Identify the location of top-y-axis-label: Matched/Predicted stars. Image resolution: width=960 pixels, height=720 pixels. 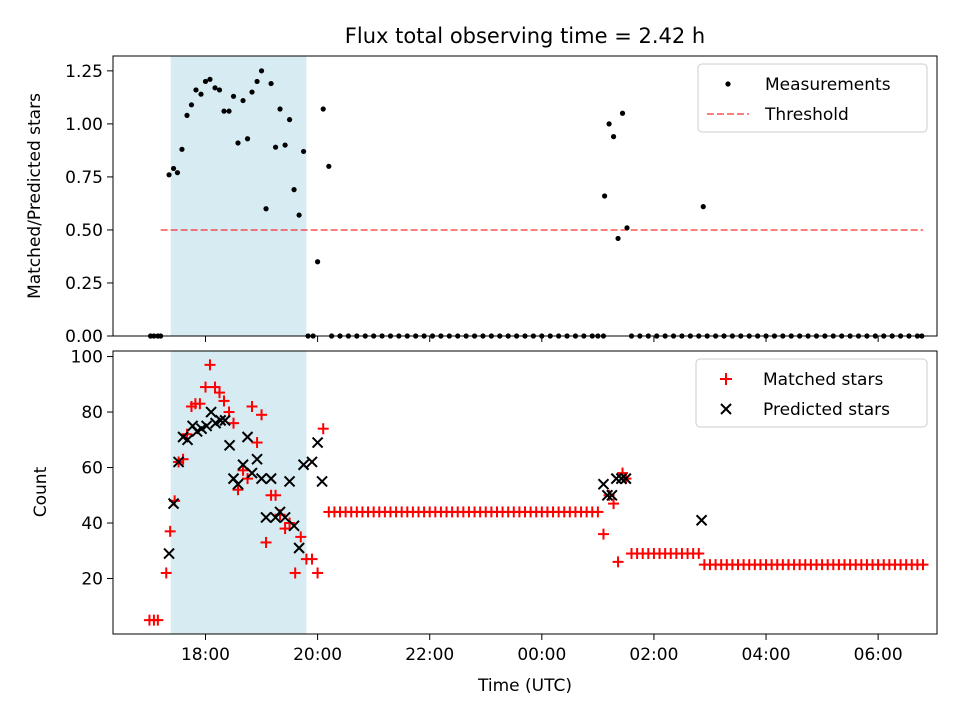
(35, 196).